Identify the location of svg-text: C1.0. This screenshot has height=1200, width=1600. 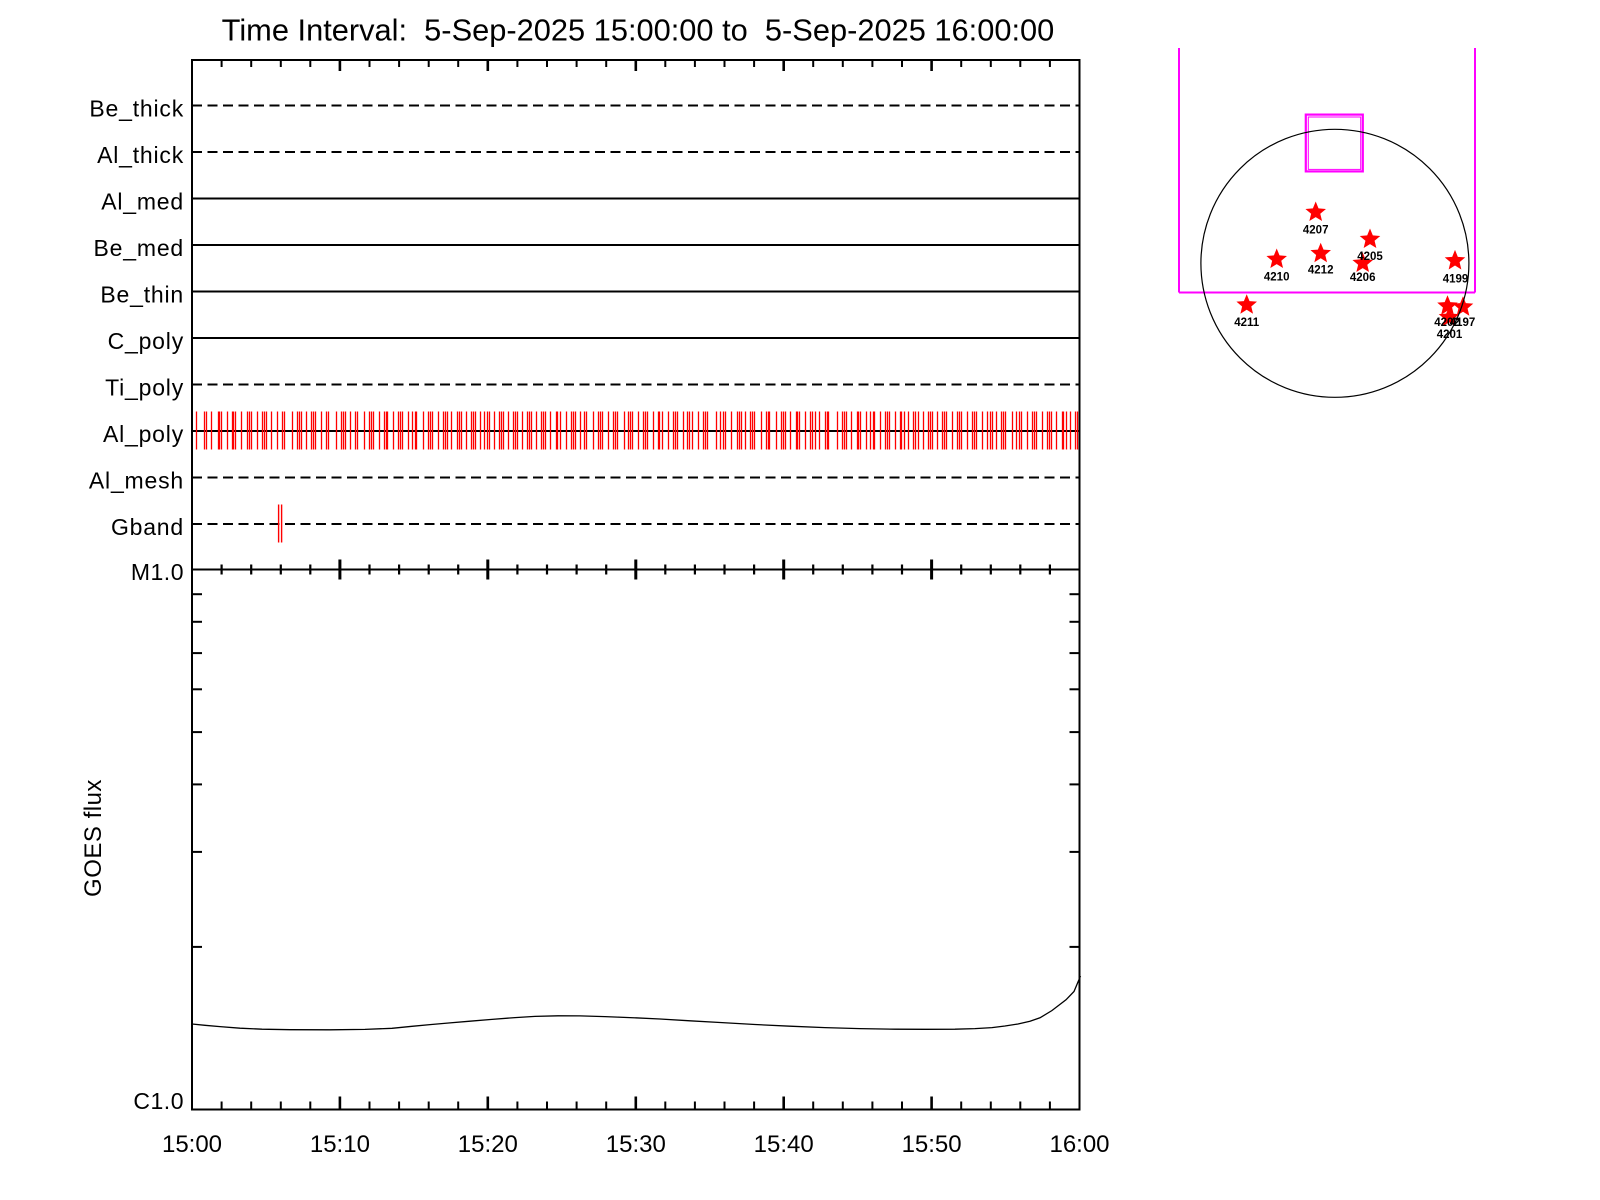
(158, 1101).